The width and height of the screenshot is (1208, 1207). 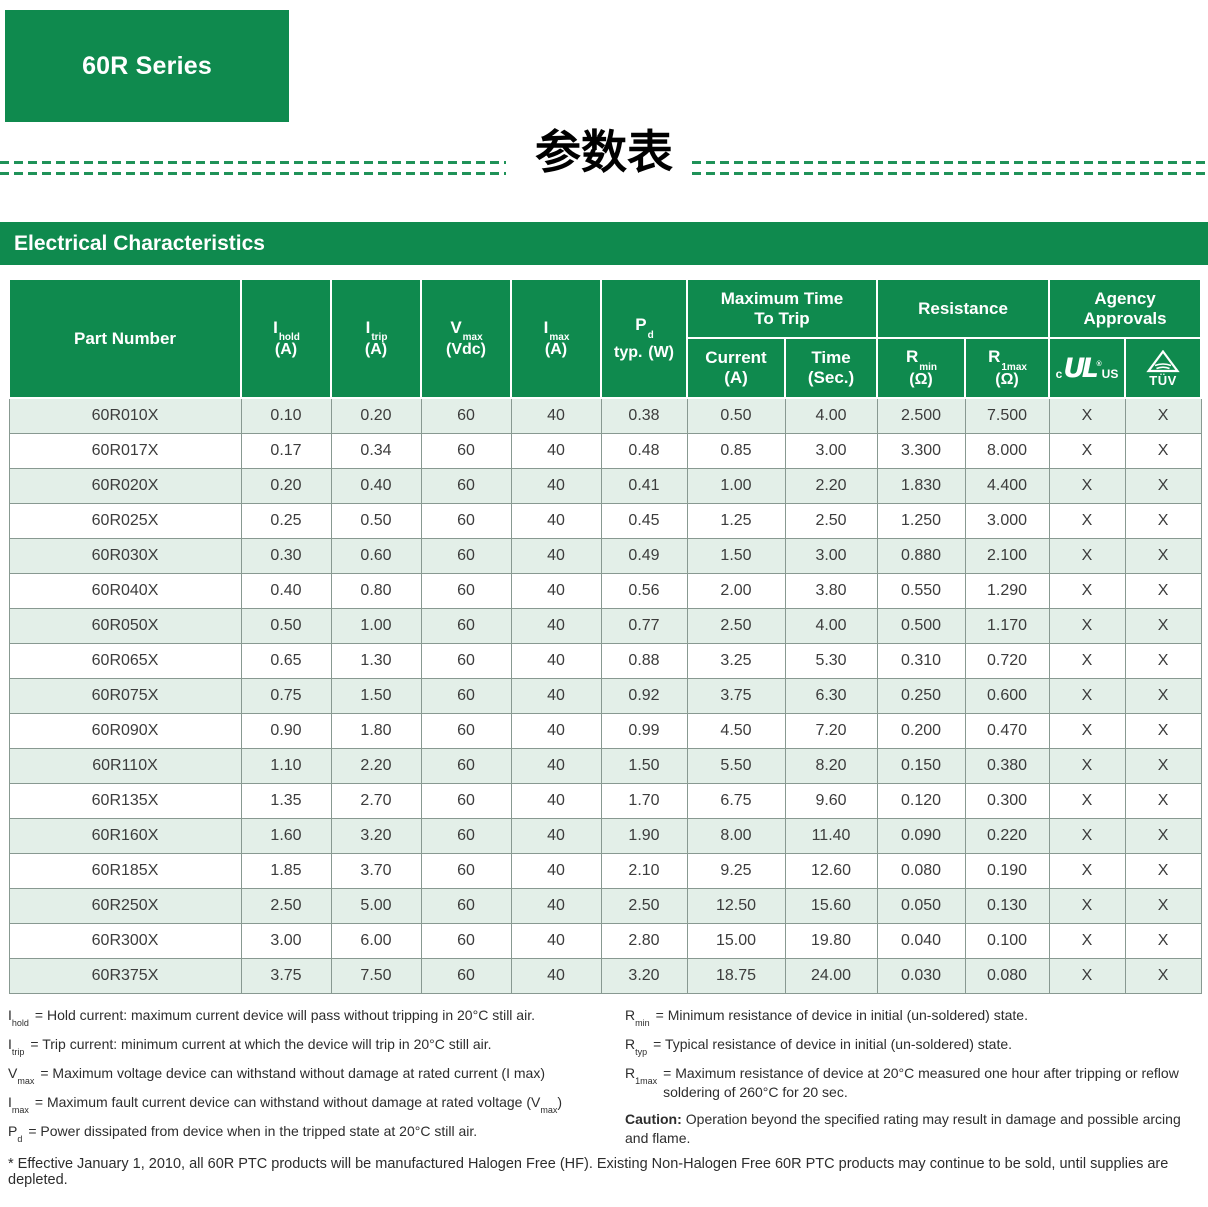 I want to click on value-cell: 0.77, so click(x=644, y=625).